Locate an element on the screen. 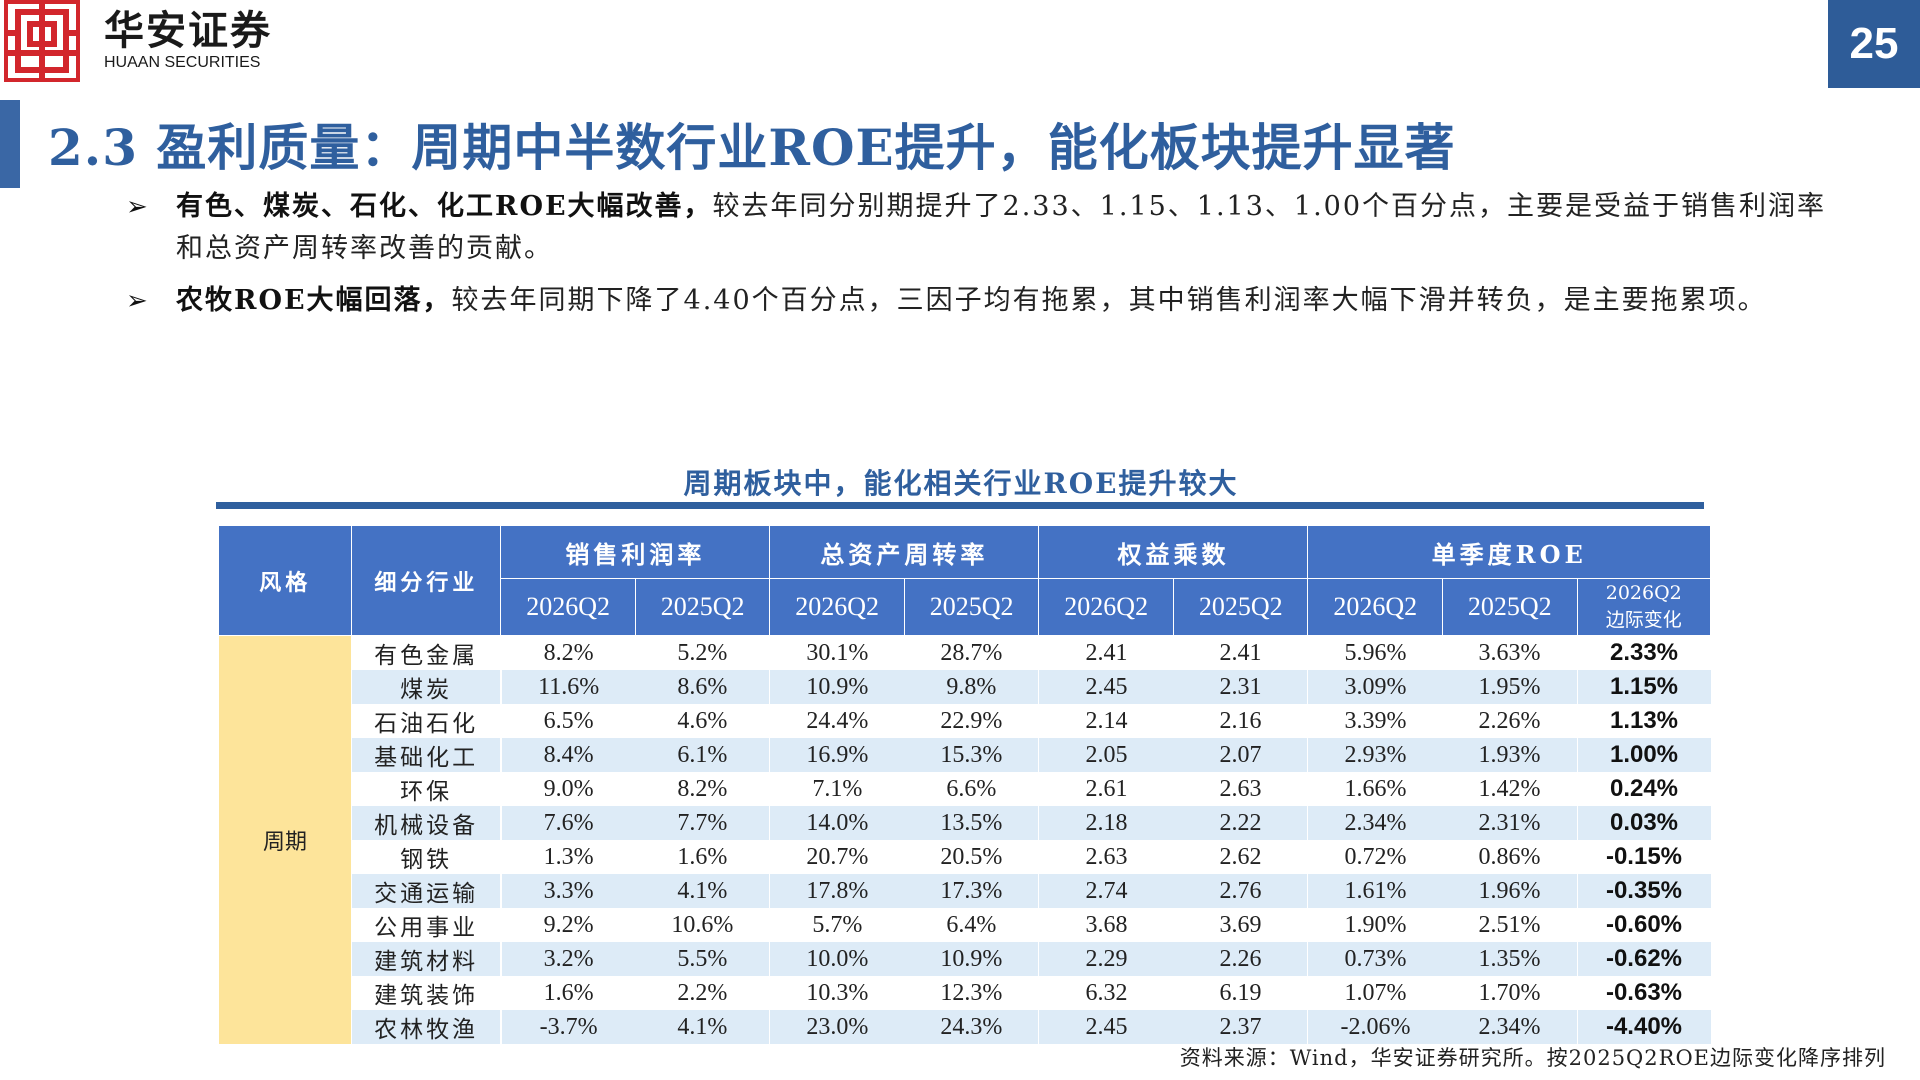  value-cell: 2.63 is located at coordinates (1106, 857).